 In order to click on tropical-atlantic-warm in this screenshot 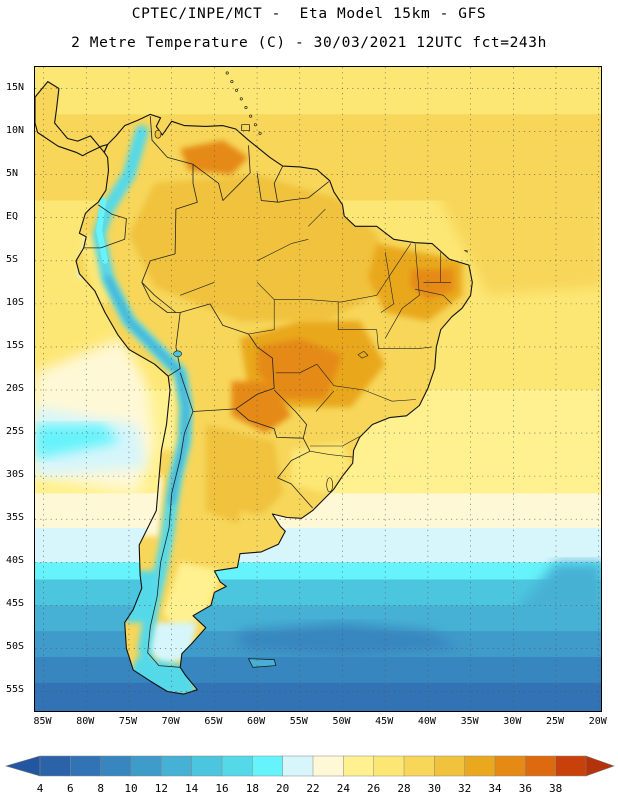, I will do `click(514, 235)`.